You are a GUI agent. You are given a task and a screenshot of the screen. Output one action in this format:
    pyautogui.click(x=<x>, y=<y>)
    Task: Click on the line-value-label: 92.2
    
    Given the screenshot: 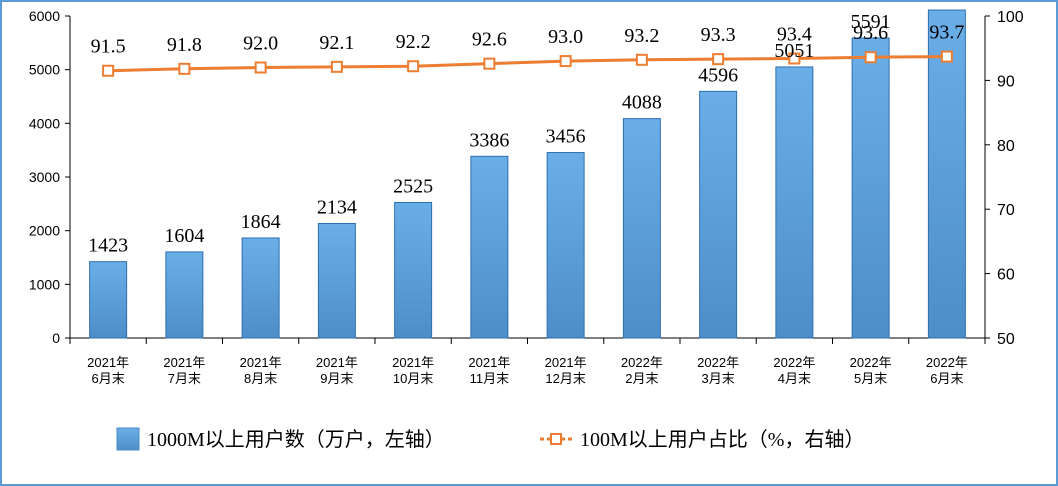 What is the action you would take?
    pyautogui.click(x=413, y=42)
    